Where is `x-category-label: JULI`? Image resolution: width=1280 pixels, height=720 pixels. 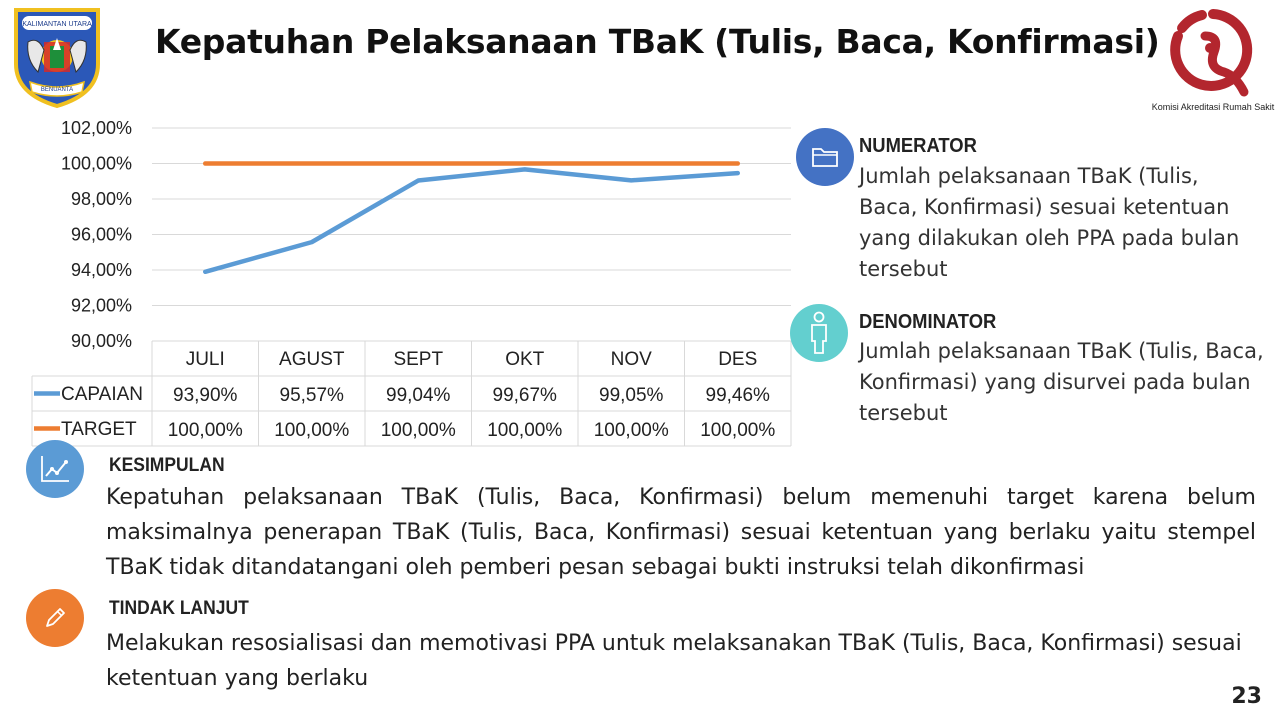
x-category-label: JULI is located at coordinates (205, 359).